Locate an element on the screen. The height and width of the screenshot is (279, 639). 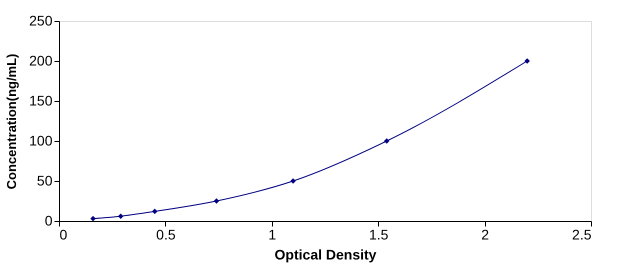
x-tick-label: 0 is located at coordinates (64, 234).